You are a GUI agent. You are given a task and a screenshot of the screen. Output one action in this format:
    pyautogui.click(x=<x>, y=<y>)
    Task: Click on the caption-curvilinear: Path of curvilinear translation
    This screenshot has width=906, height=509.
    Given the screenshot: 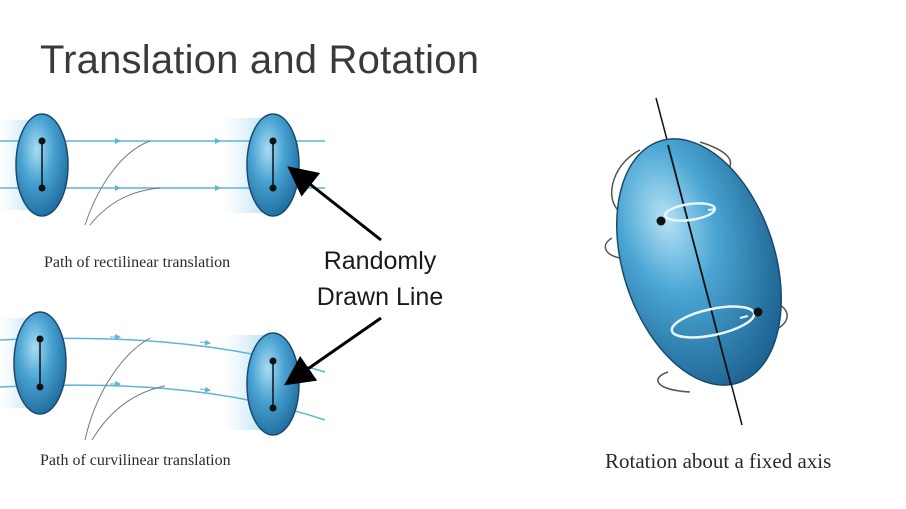 What is the action you would take?
    pyautogui.click(x=135, y=460)
    